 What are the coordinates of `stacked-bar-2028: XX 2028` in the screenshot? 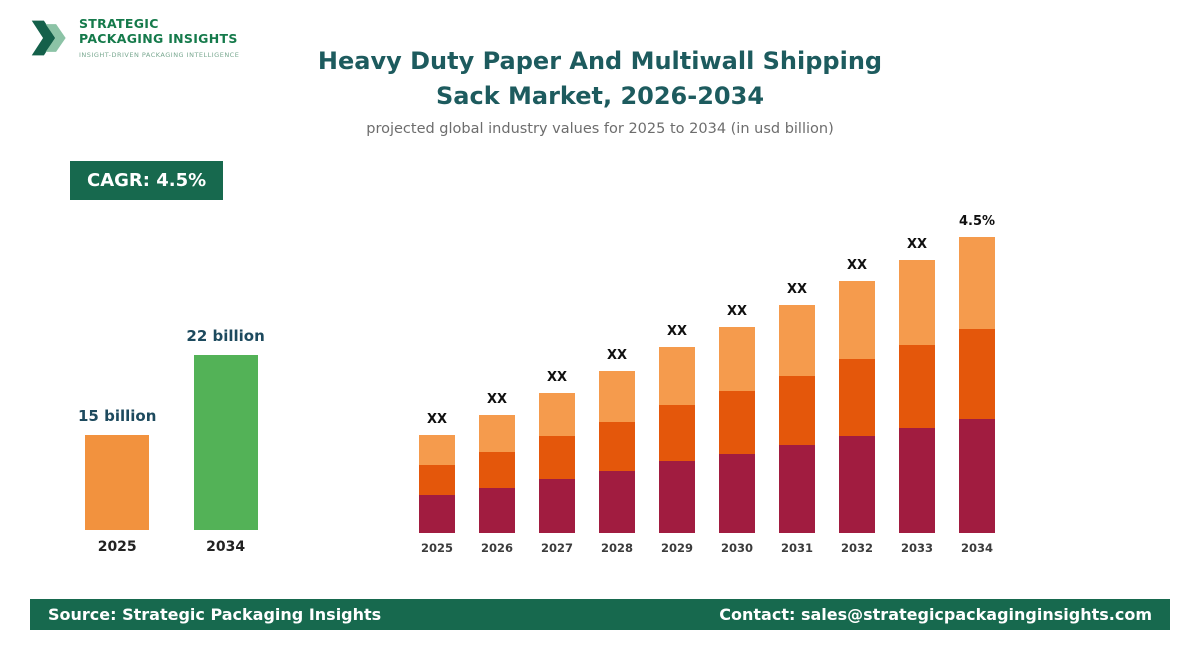 It's located at (617, 451).